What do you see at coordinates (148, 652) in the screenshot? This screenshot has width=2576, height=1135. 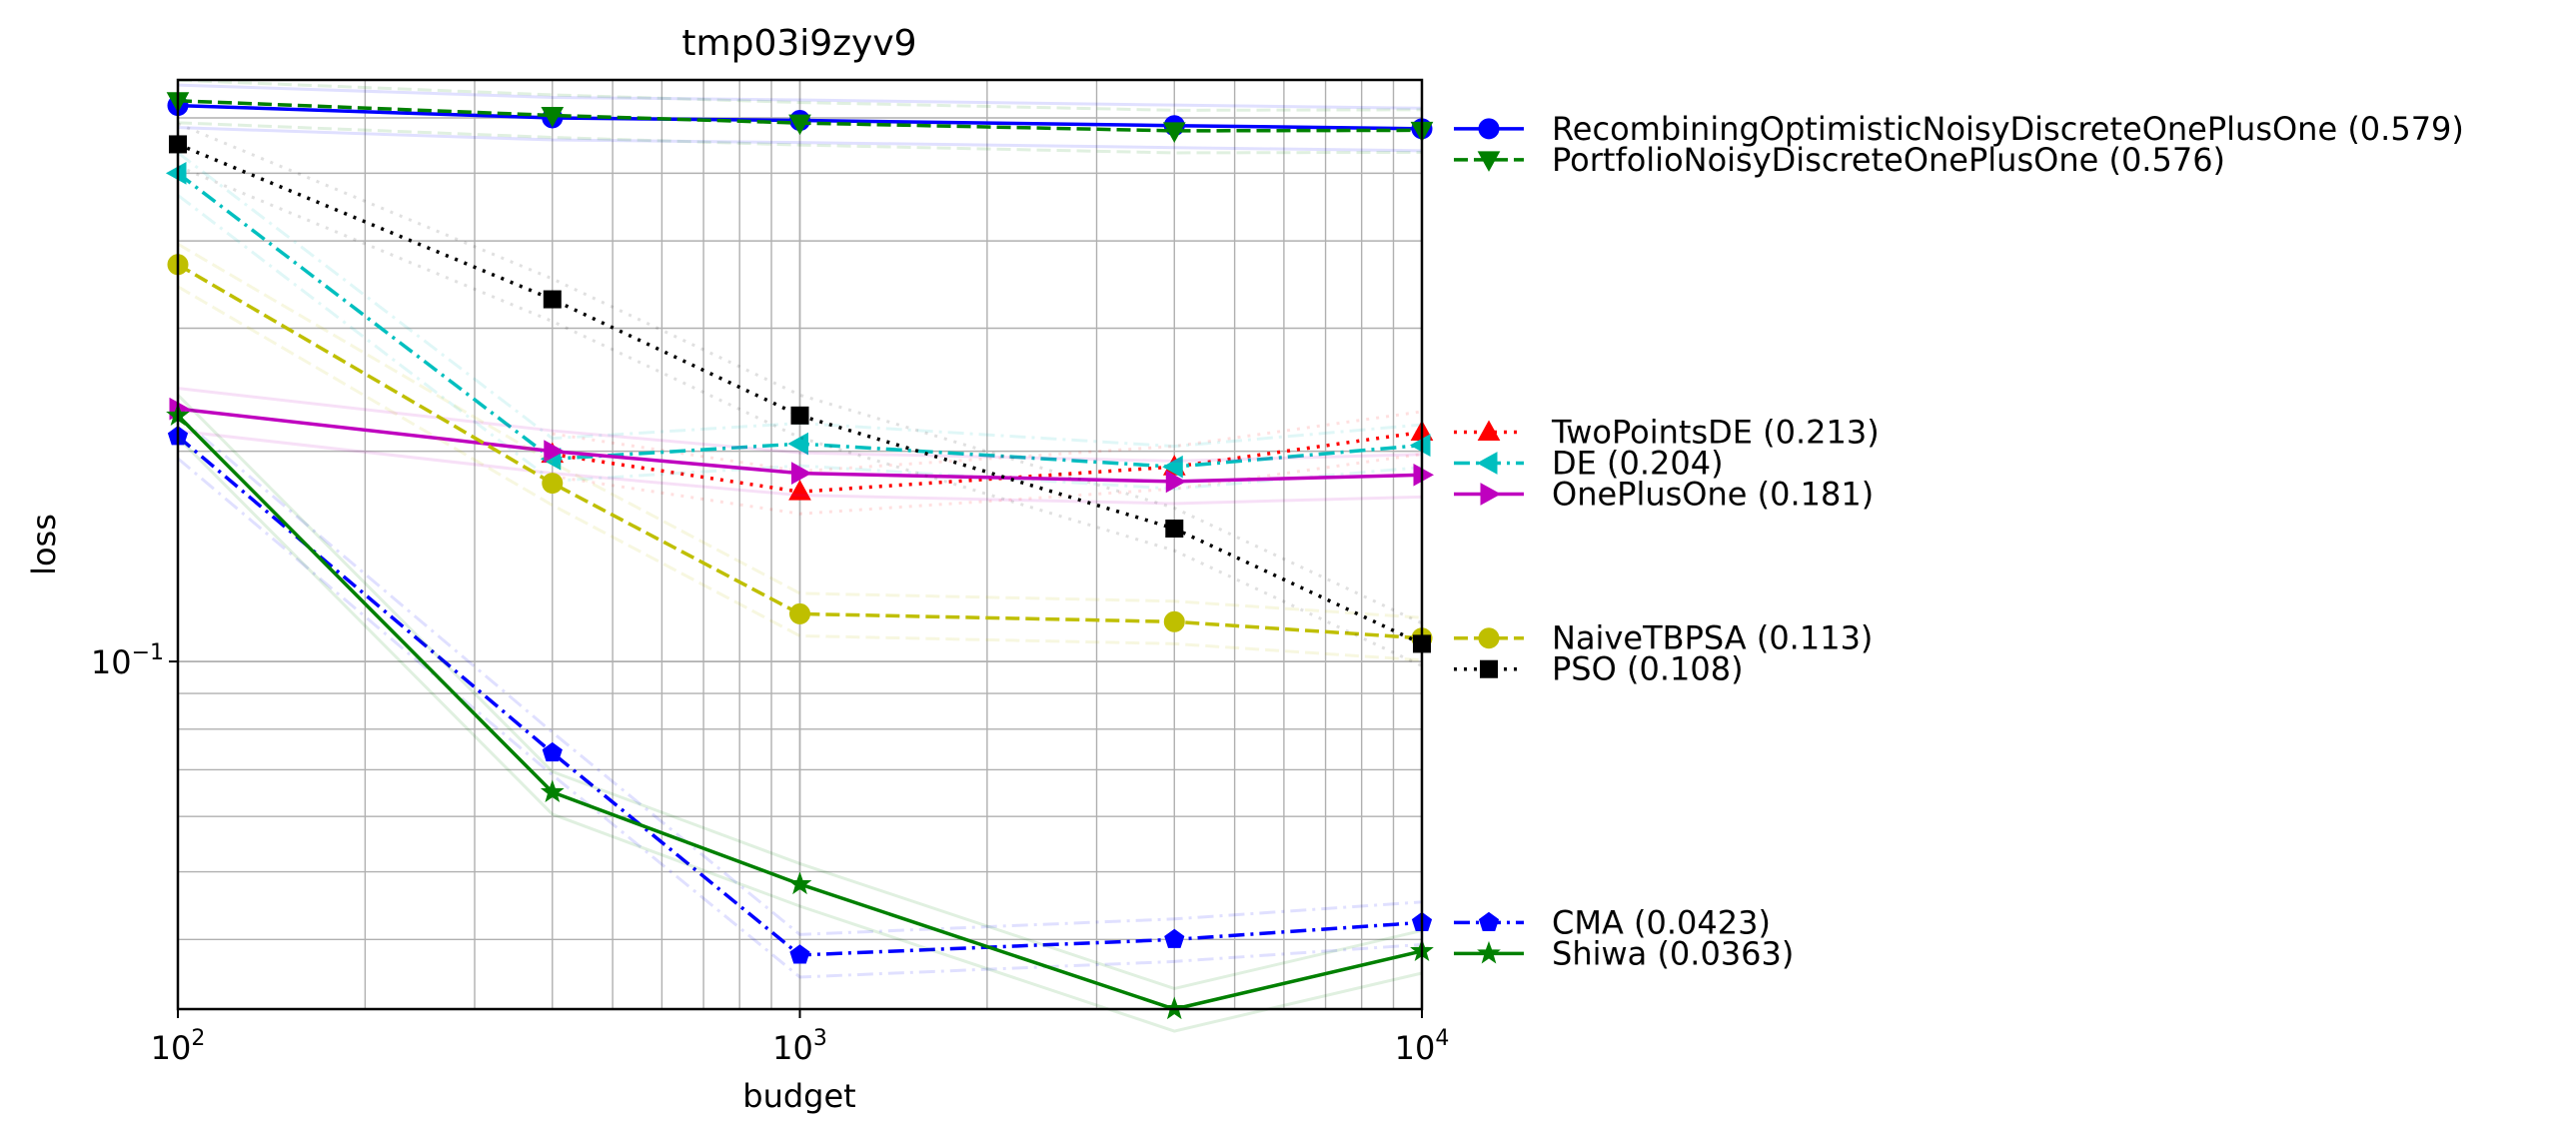 I see `y-tick-exponent: −1` at bounding box center [148, 652].